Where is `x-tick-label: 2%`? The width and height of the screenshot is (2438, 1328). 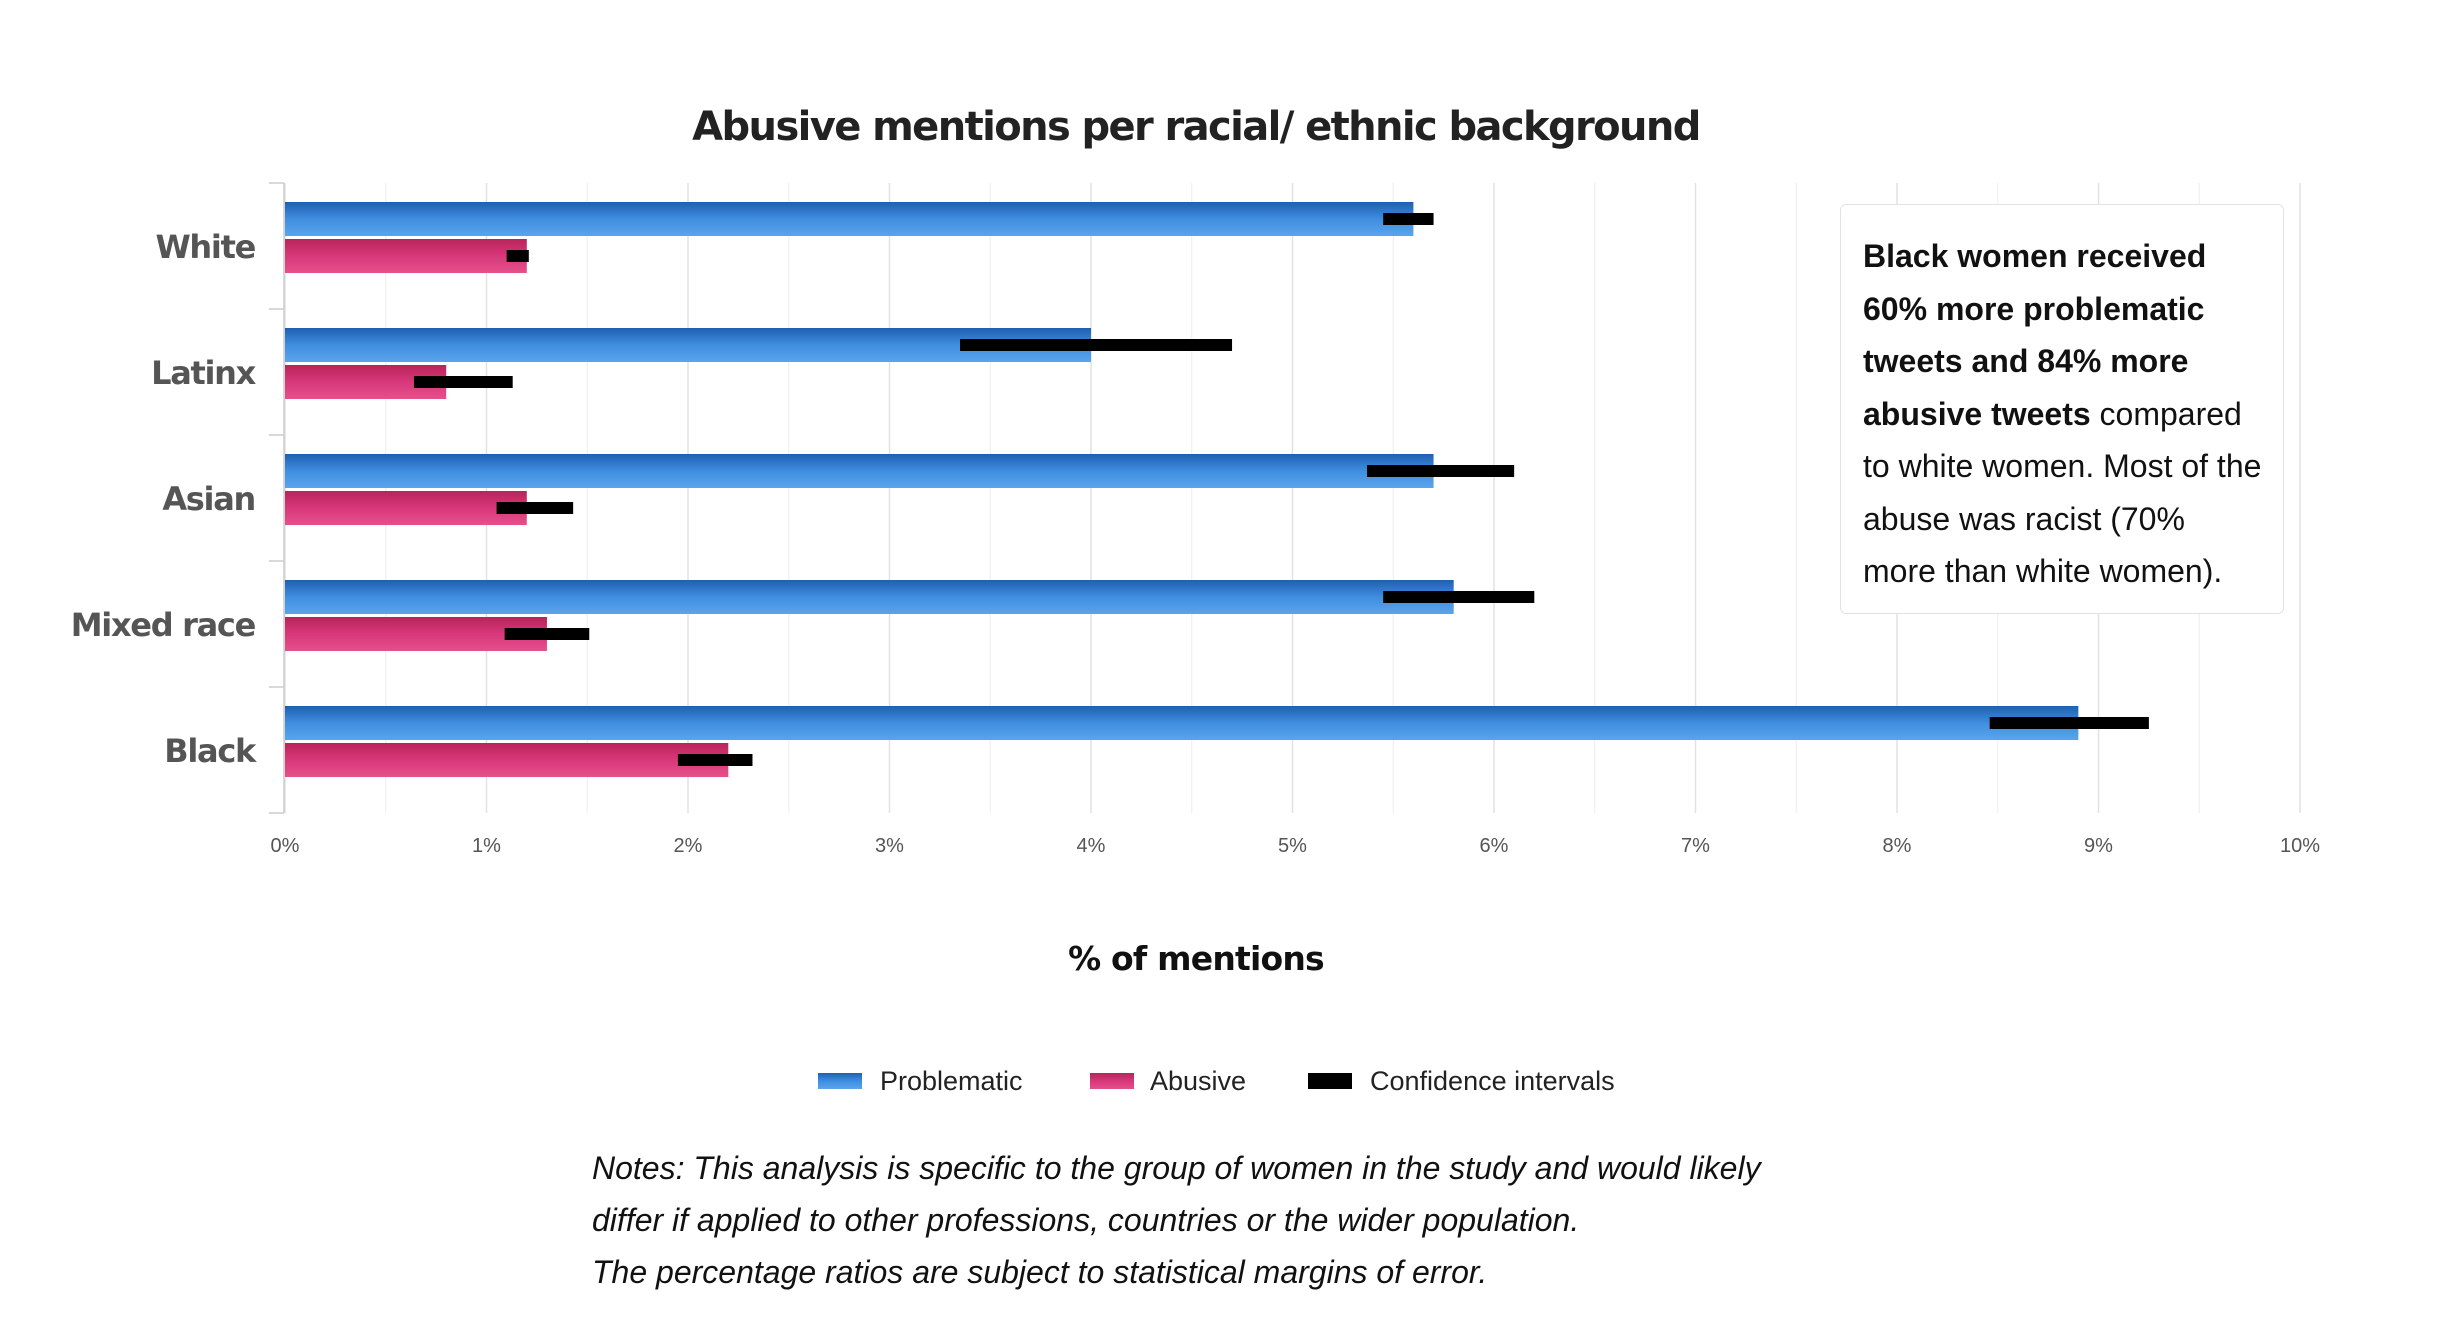
x-tick-label: 2% is located at coordinates (688, 846).